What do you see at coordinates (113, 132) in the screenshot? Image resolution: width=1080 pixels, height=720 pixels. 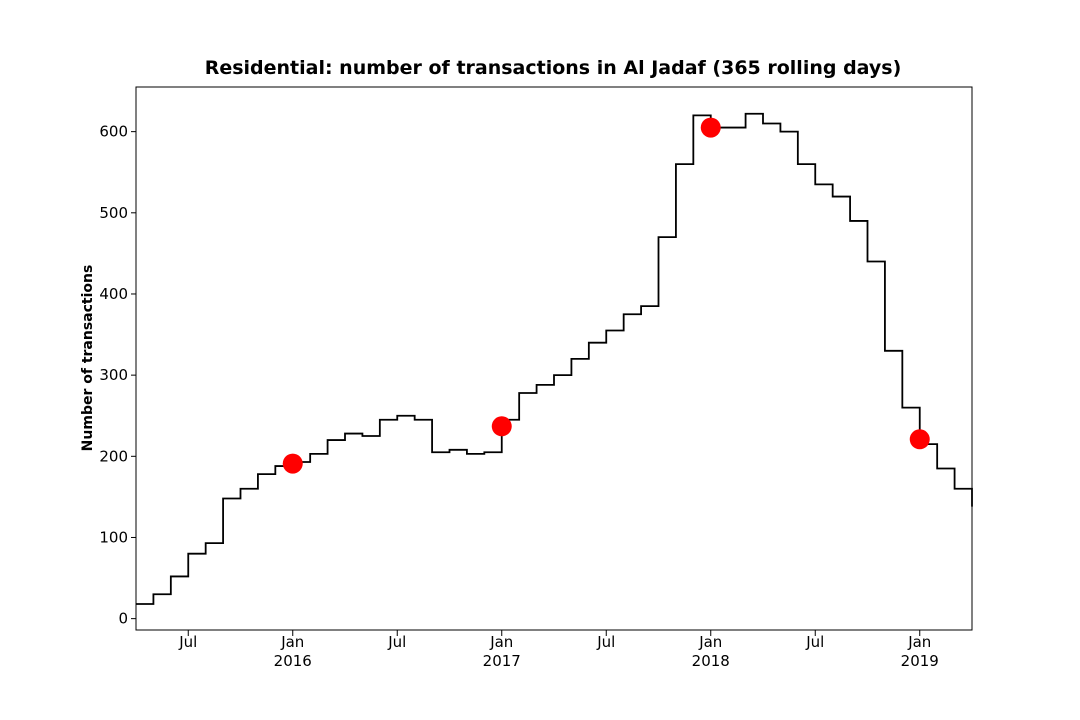 I see `y-tick-label: 600` at bounding box center [113, 132].